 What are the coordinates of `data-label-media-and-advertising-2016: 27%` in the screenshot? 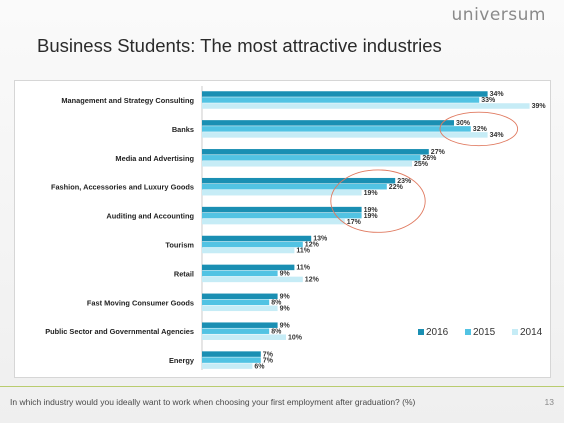 It's located at (438, 152).